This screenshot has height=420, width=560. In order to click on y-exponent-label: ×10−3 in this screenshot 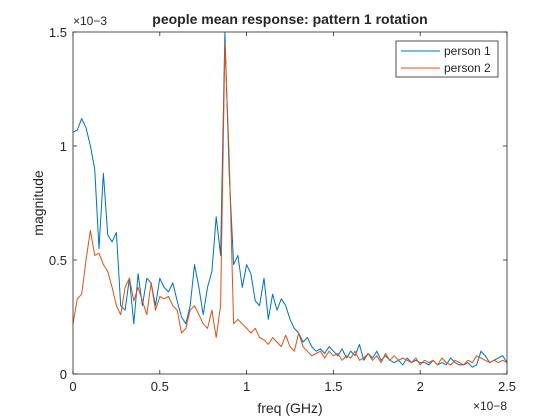, I will do `click(90, 21)`.